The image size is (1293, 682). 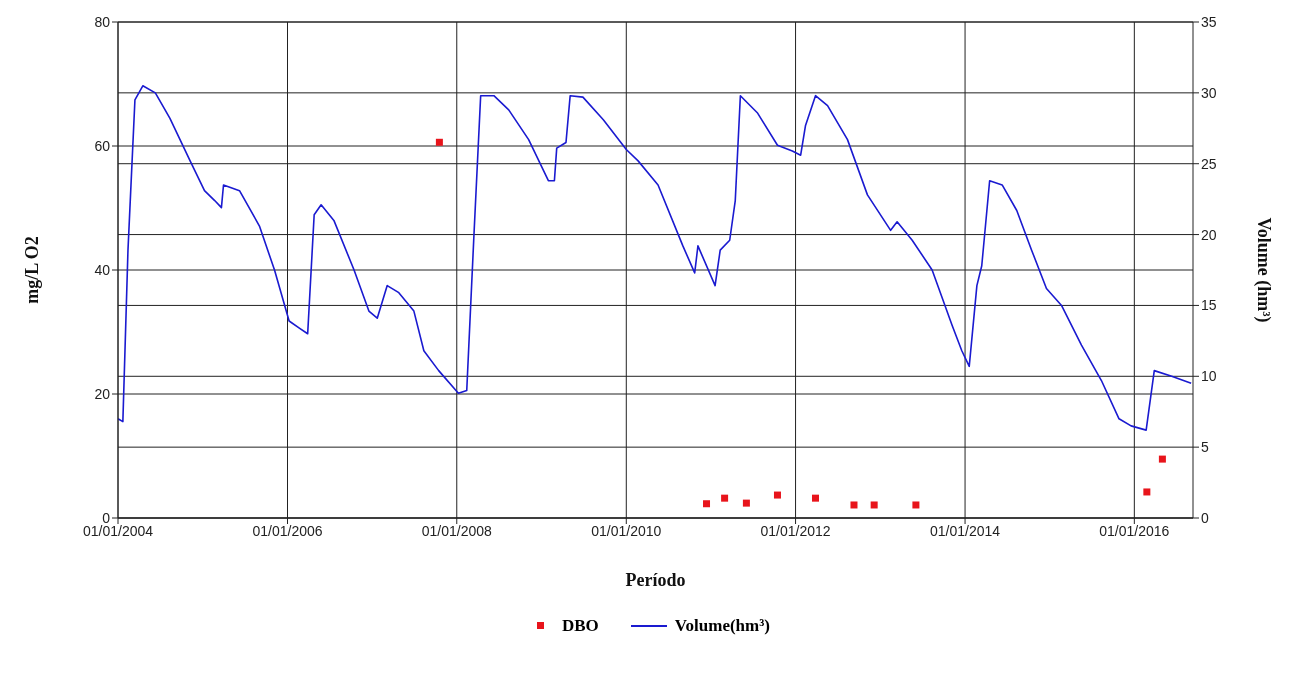 I want to click on y2-tick-label: 25, so click(x=1209, y=163).